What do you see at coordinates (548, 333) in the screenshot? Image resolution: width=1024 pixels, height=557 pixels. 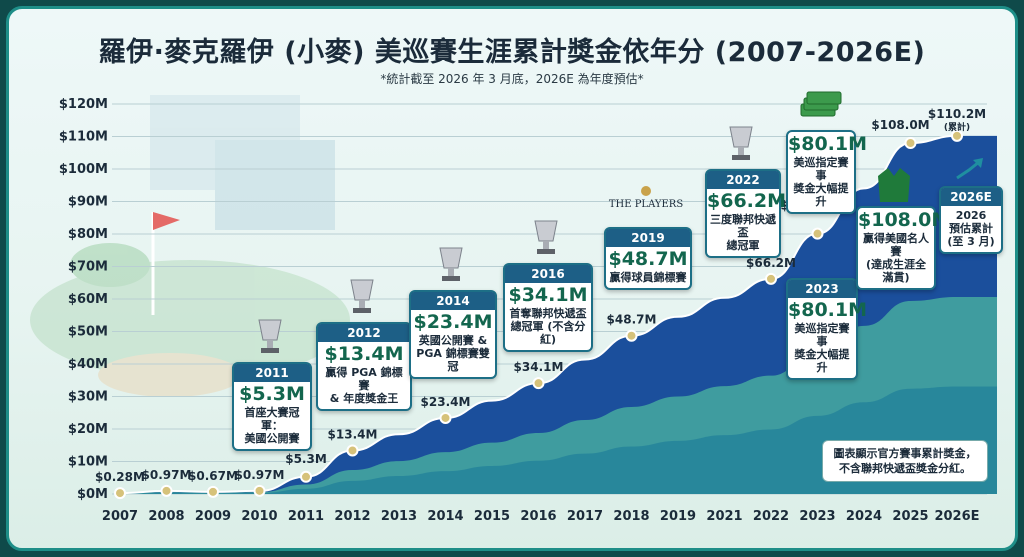 I see `card-description-line: 總冠軍 (不含分紅)` at bounding box center [548, 333].